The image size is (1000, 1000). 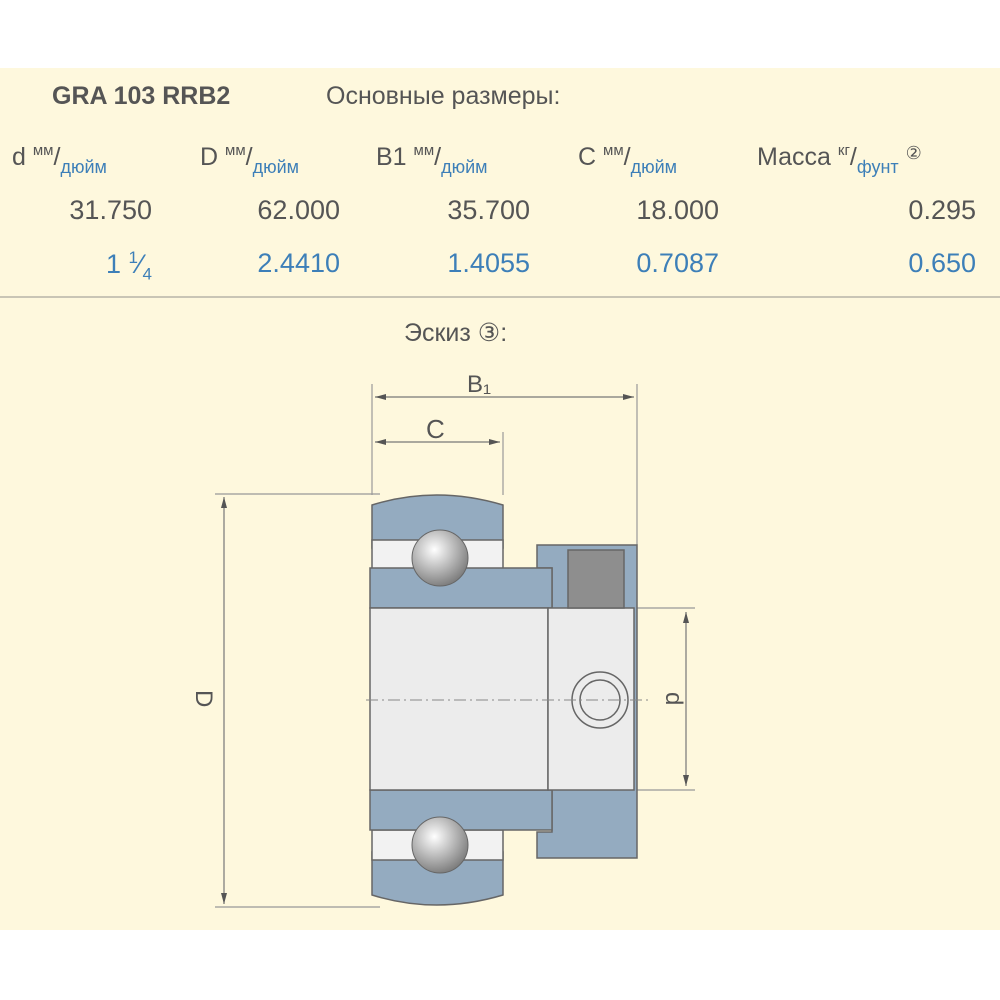 What do you see at coordinates (443, 96) in the screenshot?
I see `section-title: Основные размеры:` at bounding box center [443, 96].